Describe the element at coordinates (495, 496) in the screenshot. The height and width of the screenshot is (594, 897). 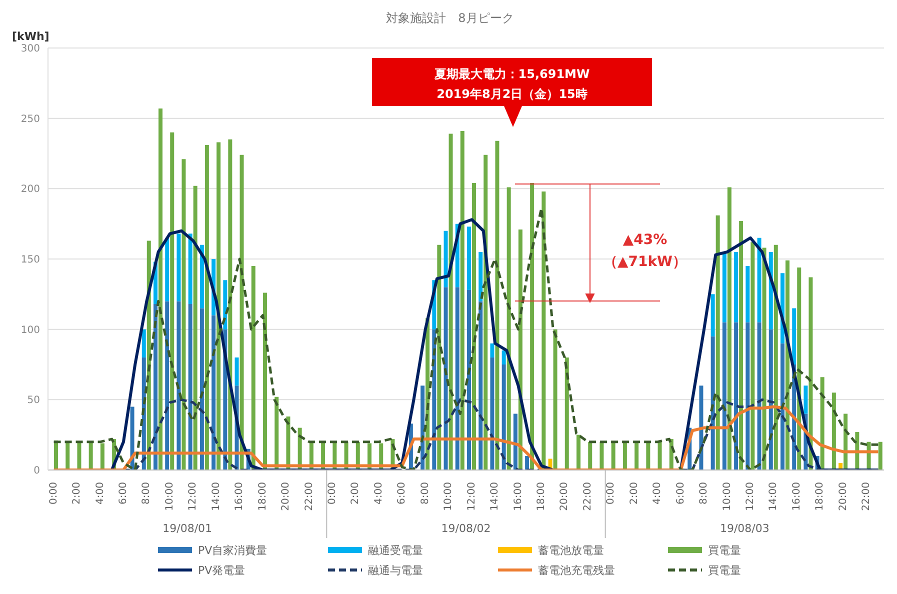
I see `x-tick-label: 14:00` at that location.